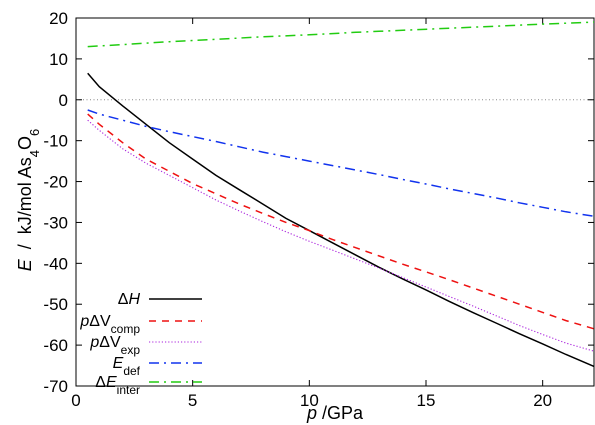 This screenshot has height=425, width=595. Describe the element at coordinates (55, 304) in the screenshot. I see `y-tick-label: -50` at that location.